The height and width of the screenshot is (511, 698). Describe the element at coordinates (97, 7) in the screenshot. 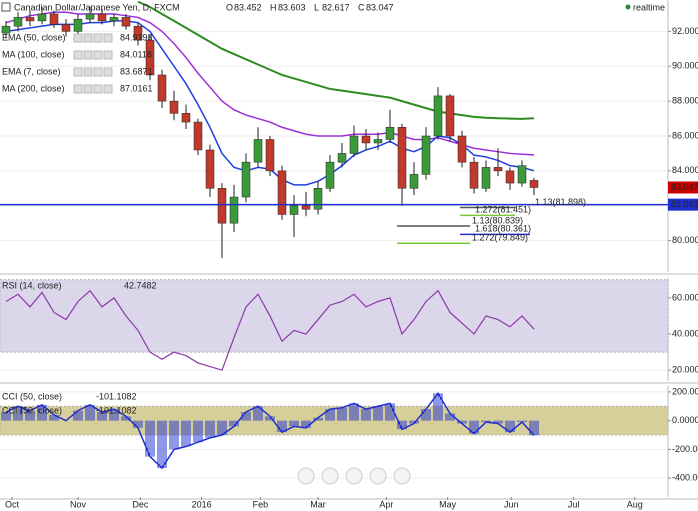

I see `chart-title: Canadian Dollar/Japanese Yen, D, FXCM` at that location.